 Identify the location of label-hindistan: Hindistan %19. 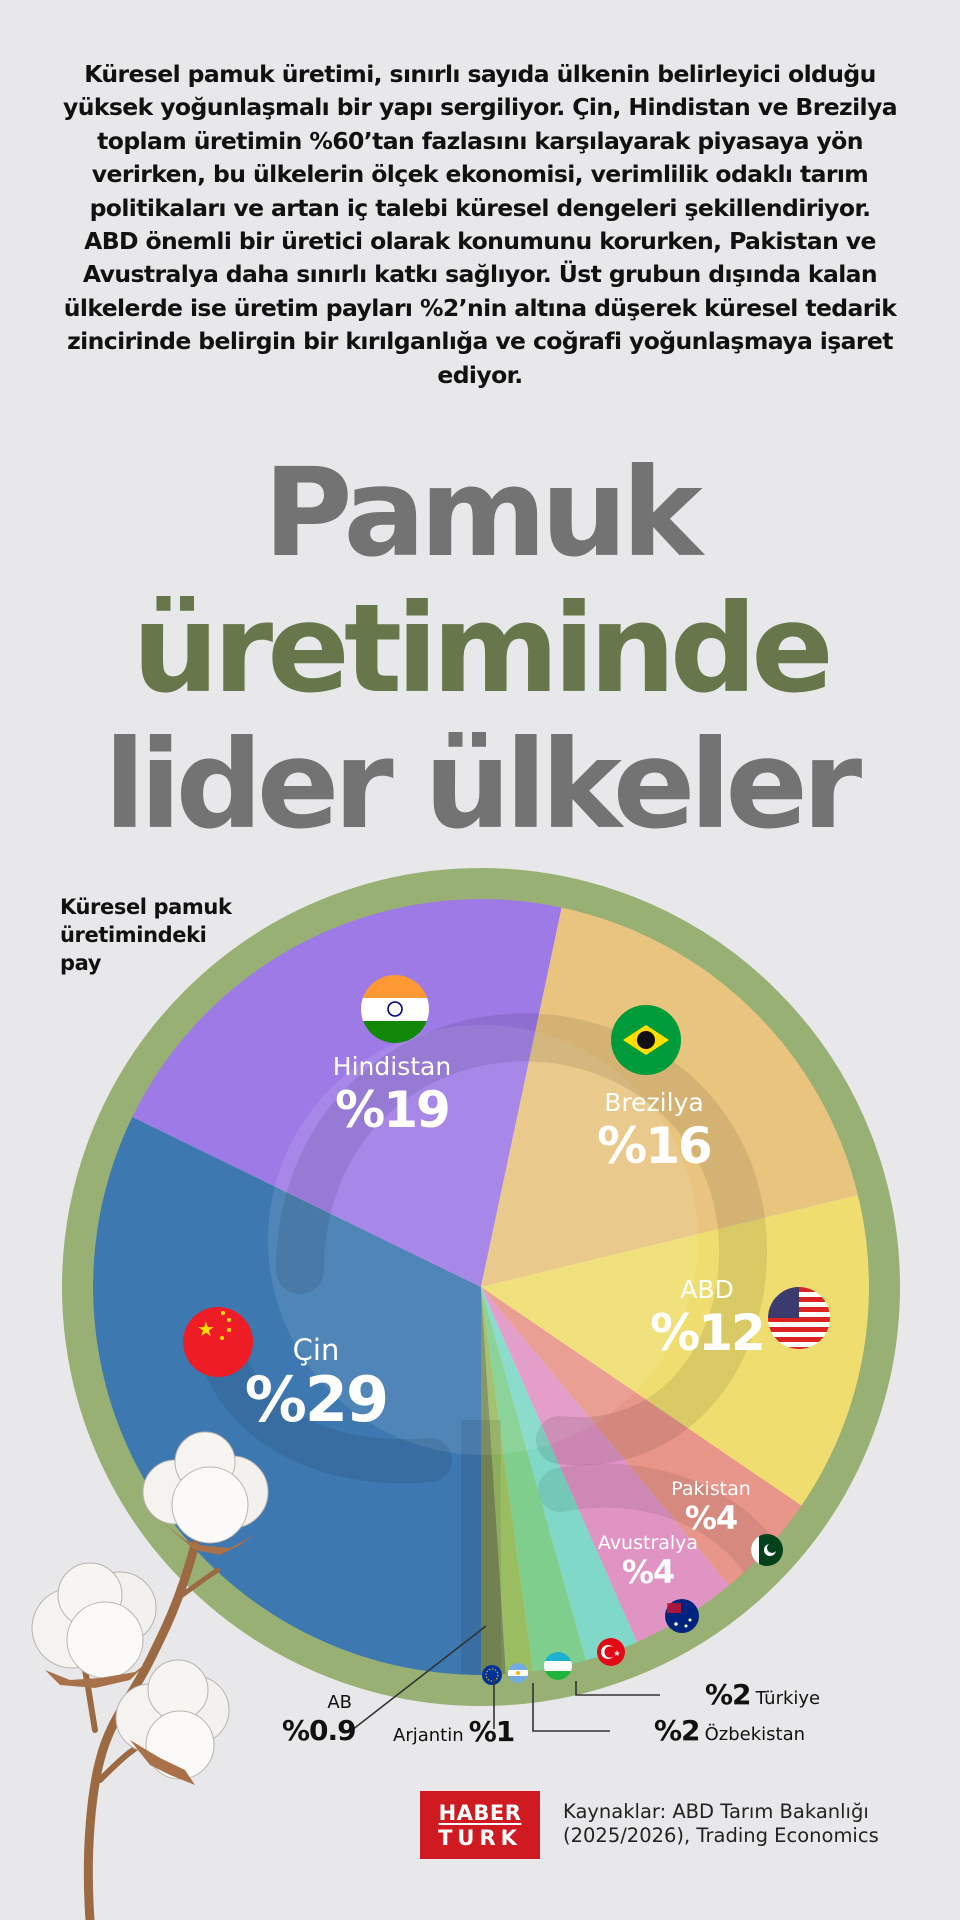
(392, 1095).